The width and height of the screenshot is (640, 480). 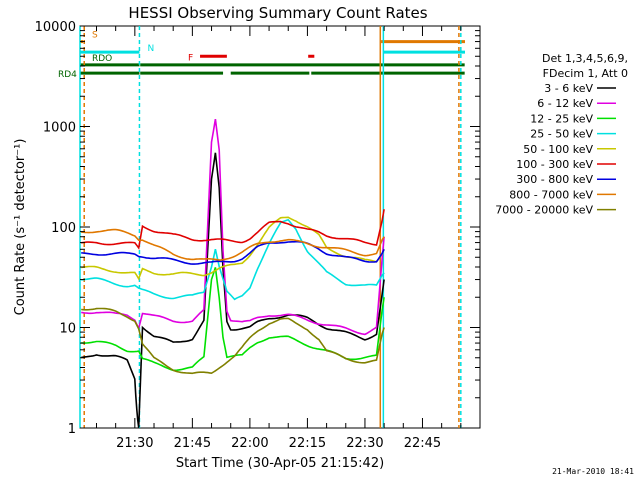 What do you see at coordinates (422, 443) in the screenshot?
I see `x-tick-label: 22:45` at bounding box center [422, 443].